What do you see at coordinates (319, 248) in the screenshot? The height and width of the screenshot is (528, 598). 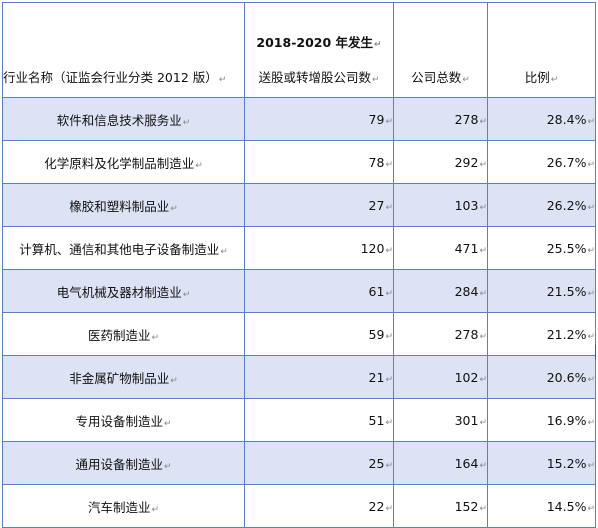 I see `count-cell: 120↵` at bounding box center [319, 248].